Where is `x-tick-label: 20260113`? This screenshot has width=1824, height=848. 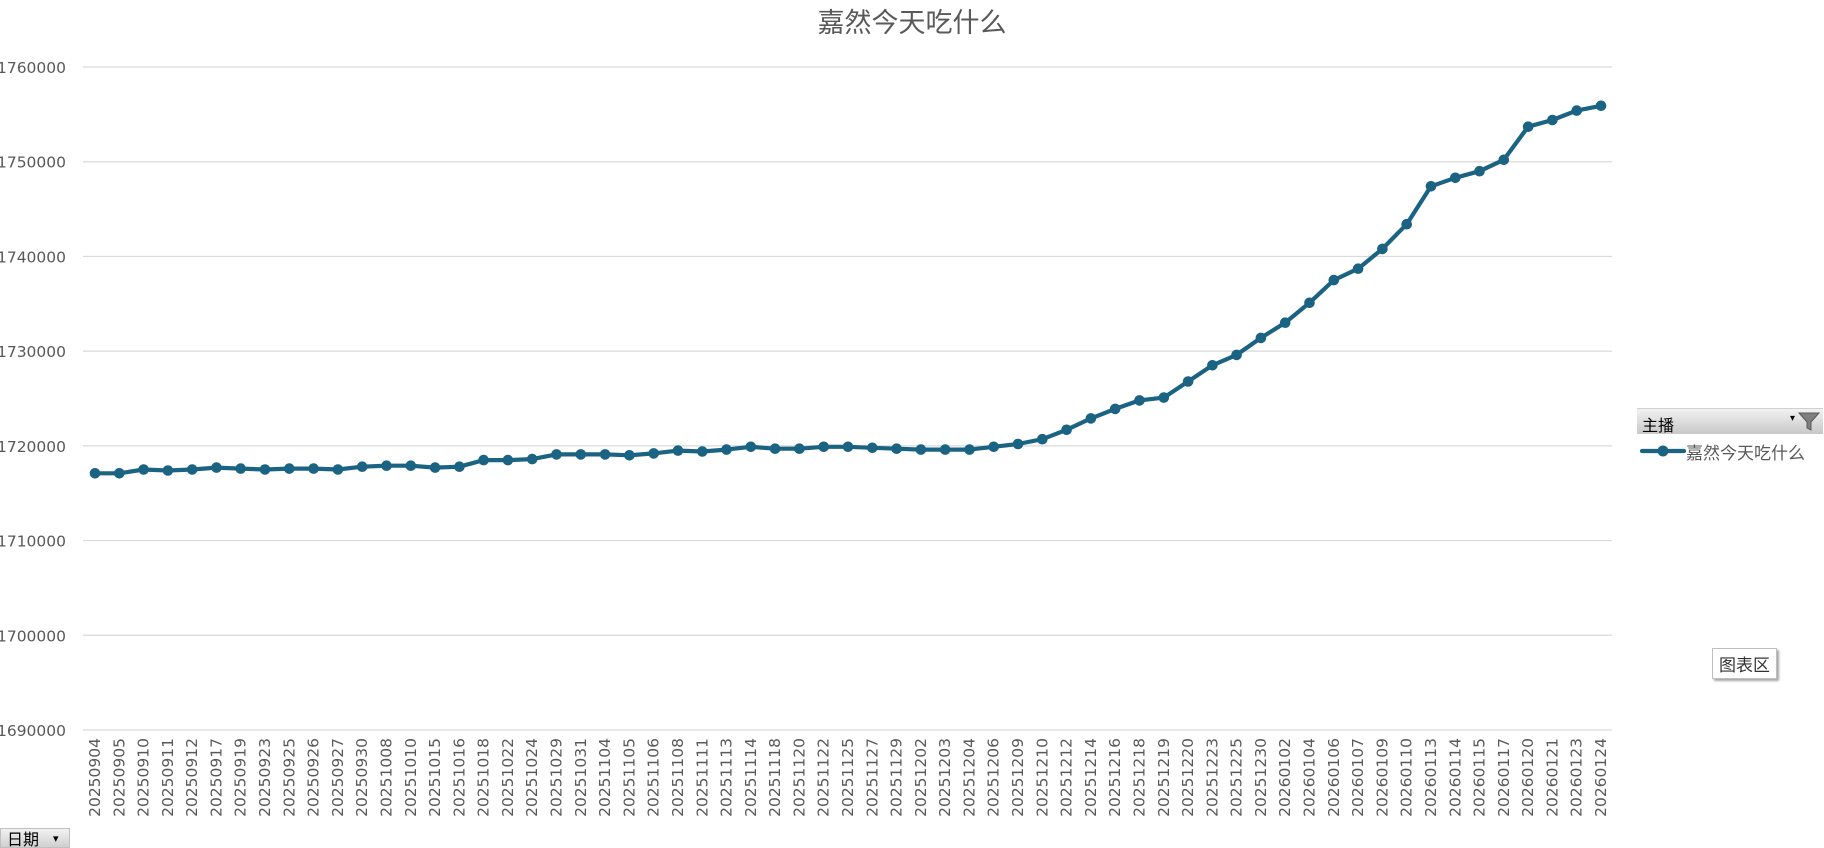 x-tick-label: 20260113 is located at coordinates (1431, 777).